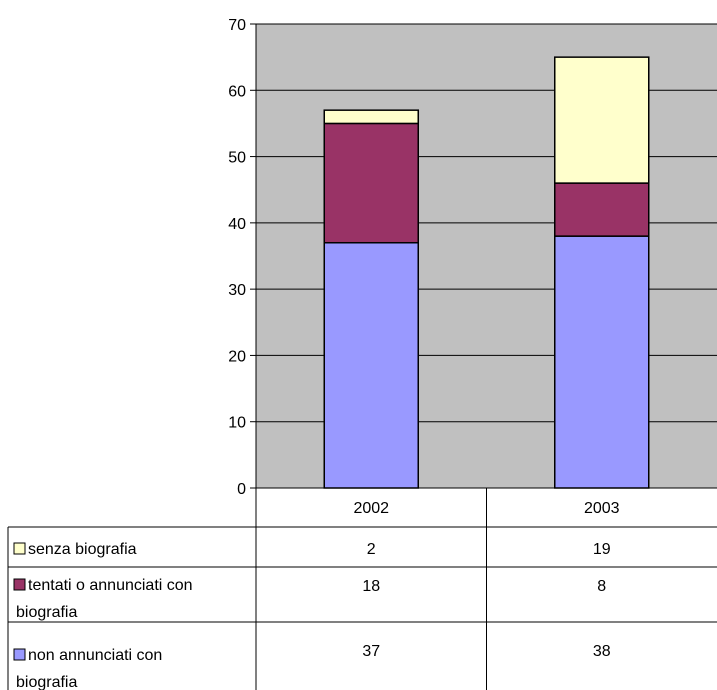  I want to click on legend-label: tentati o annunciati con, so click(110, 585).